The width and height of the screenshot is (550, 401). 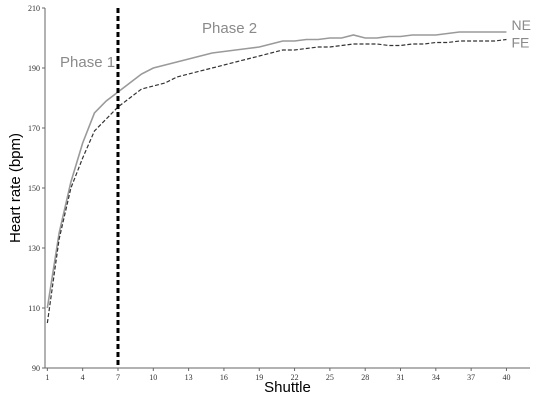 What do you see at coordinates (189, 377) in the screenshot?
I see `x-tick-label: 13` at bounding box center [189, 377].